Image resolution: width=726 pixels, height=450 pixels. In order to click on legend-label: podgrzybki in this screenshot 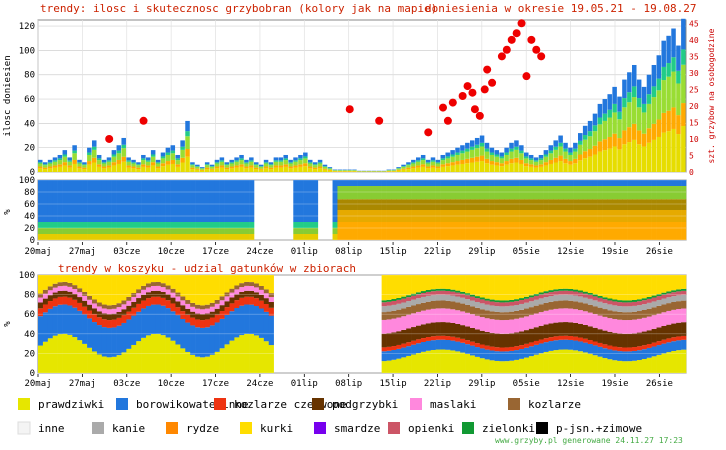, I will do `click(365, 404)`.